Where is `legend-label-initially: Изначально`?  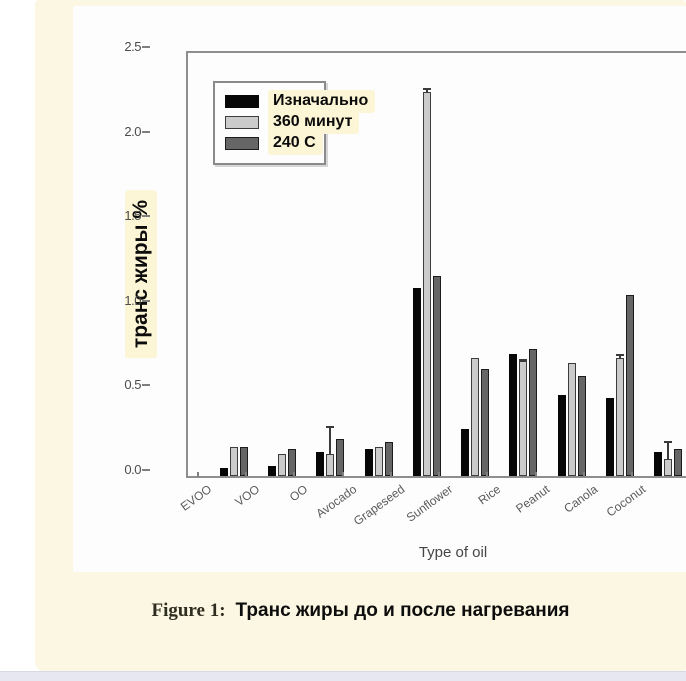
legend-label-initially: Изначально is located at coordinates (322, 101).